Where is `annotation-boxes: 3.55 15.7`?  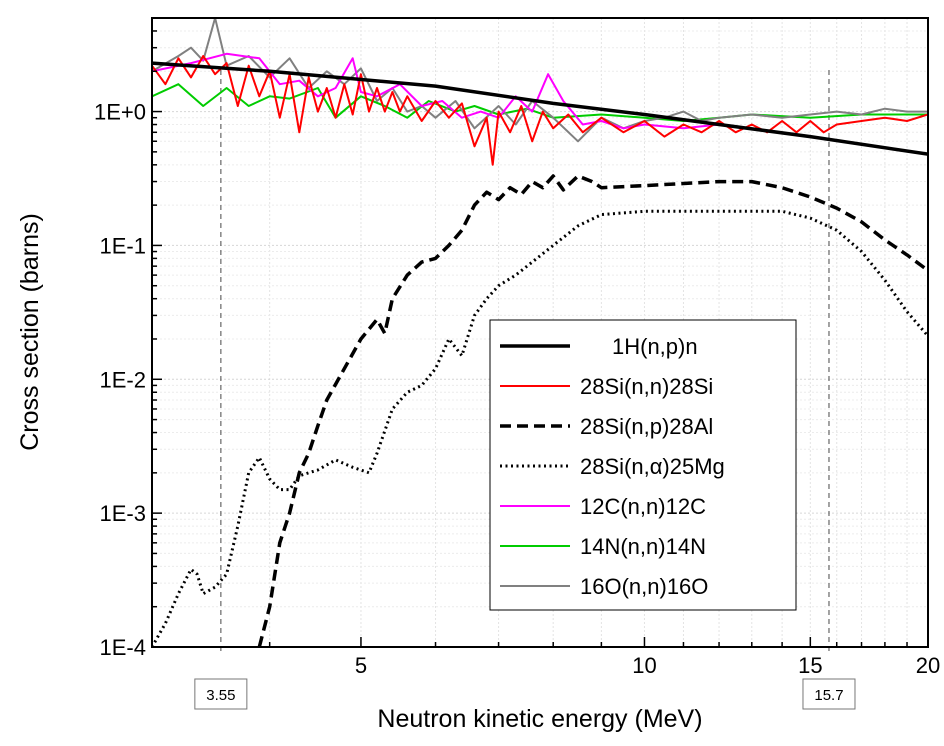
annotation-boxes: 3.55 15.7 is located at coordinates (525, 694).